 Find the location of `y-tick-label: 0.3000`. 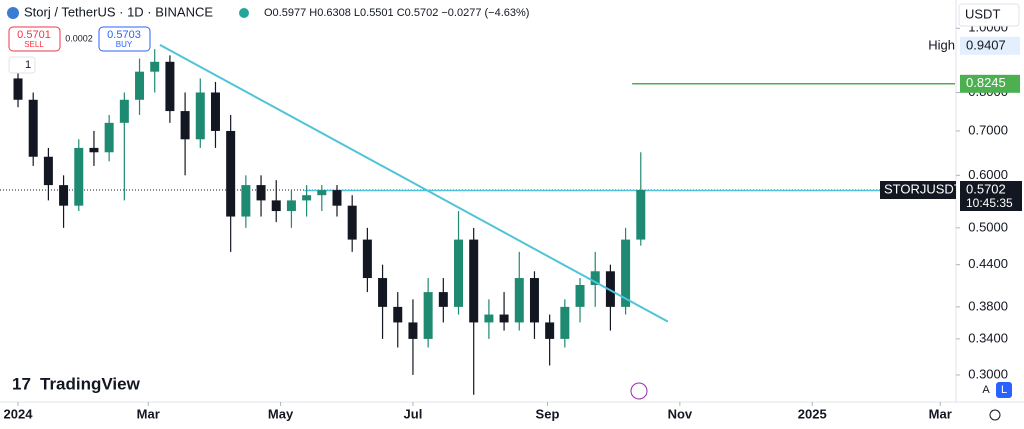

y-tick-label: 0.3000 is located at coordinates (988, 373).